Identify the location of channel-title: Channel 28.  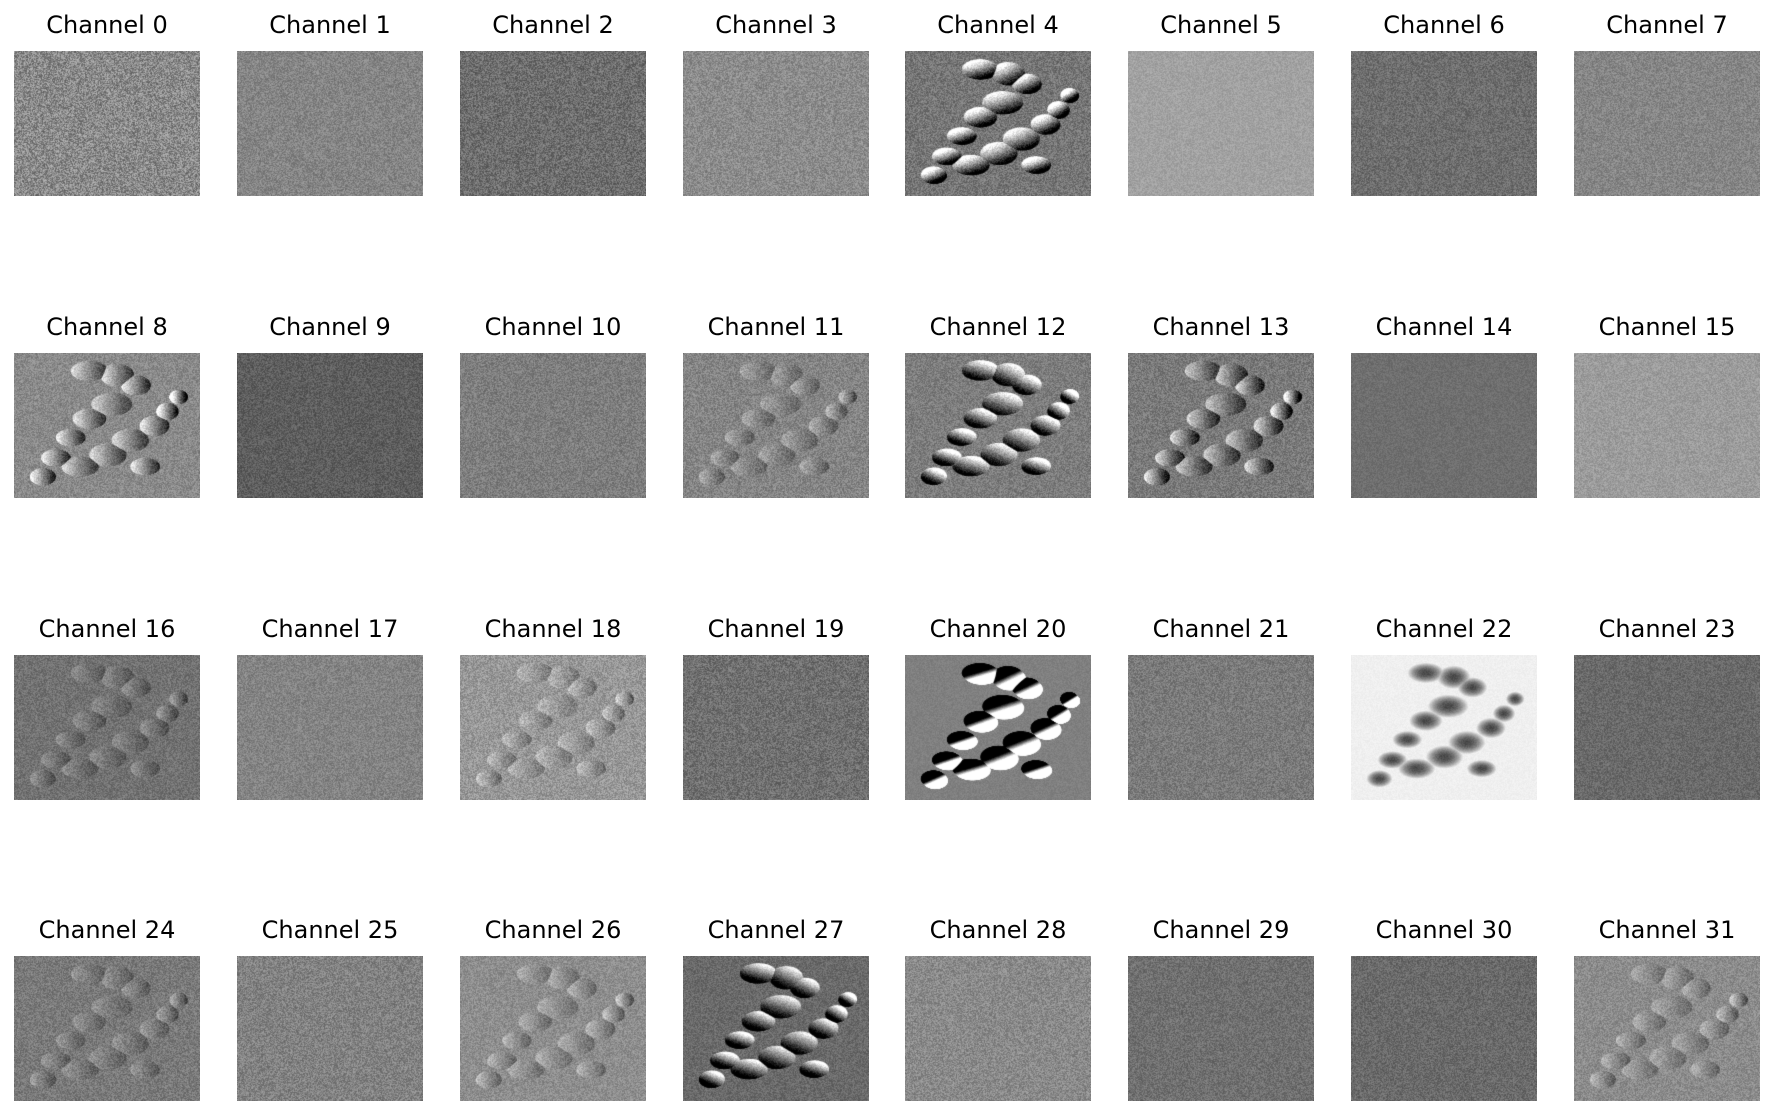
(998, 930).